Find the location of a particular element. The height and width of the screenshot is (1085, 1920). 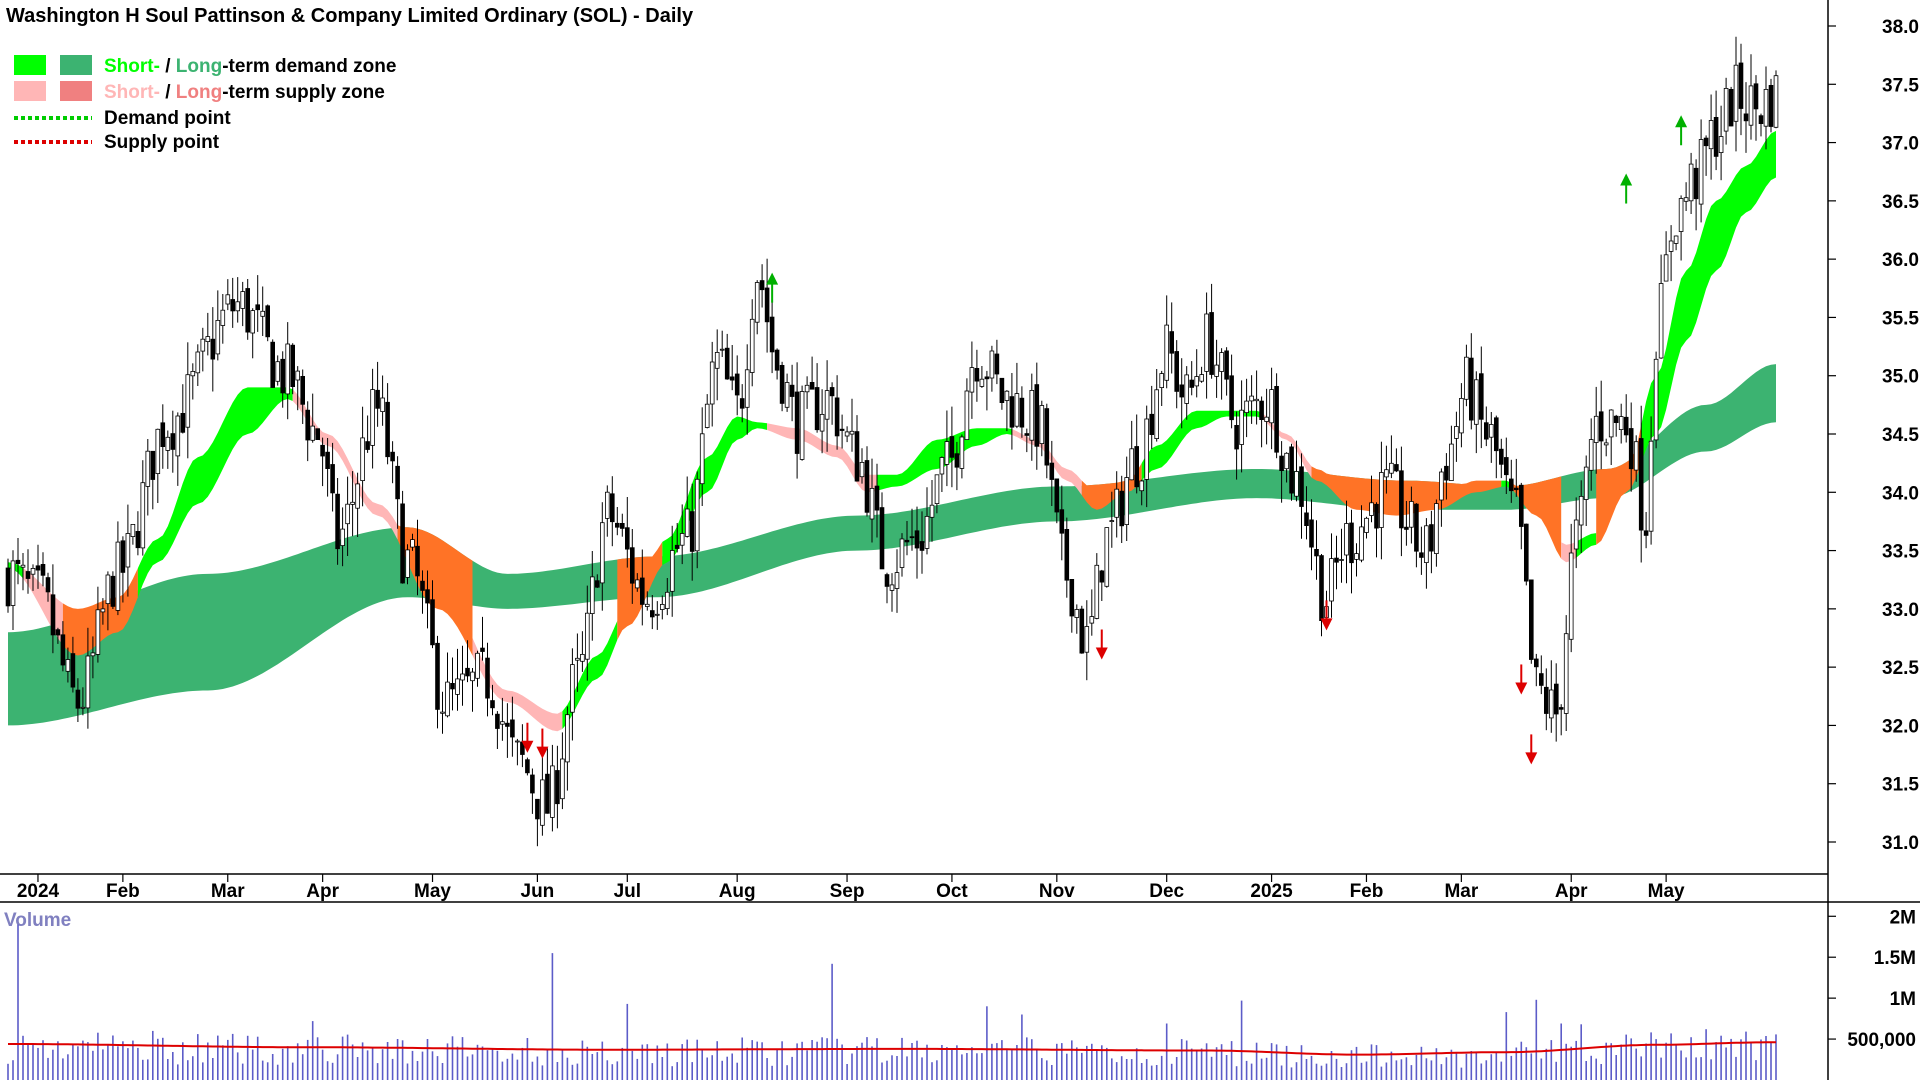

legend-label: Short- / Long-term supply zone is located at coordinates (244, 92).